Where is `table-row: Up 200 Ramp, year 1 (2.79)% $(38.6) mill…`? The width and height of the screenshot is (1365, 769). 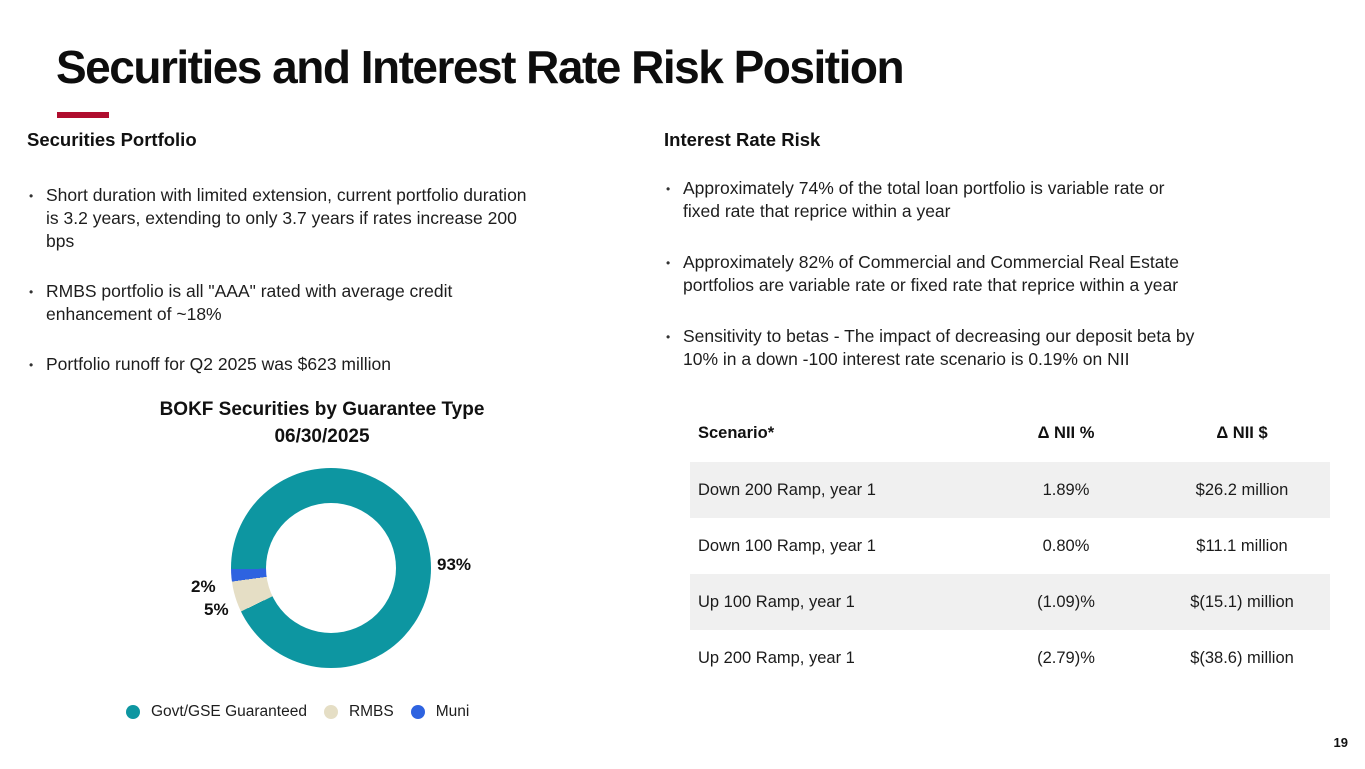 table-row: Up 200 Ramp, year 1 (2.79)% $(38.6) mill… is located at coordinates (996, 657).